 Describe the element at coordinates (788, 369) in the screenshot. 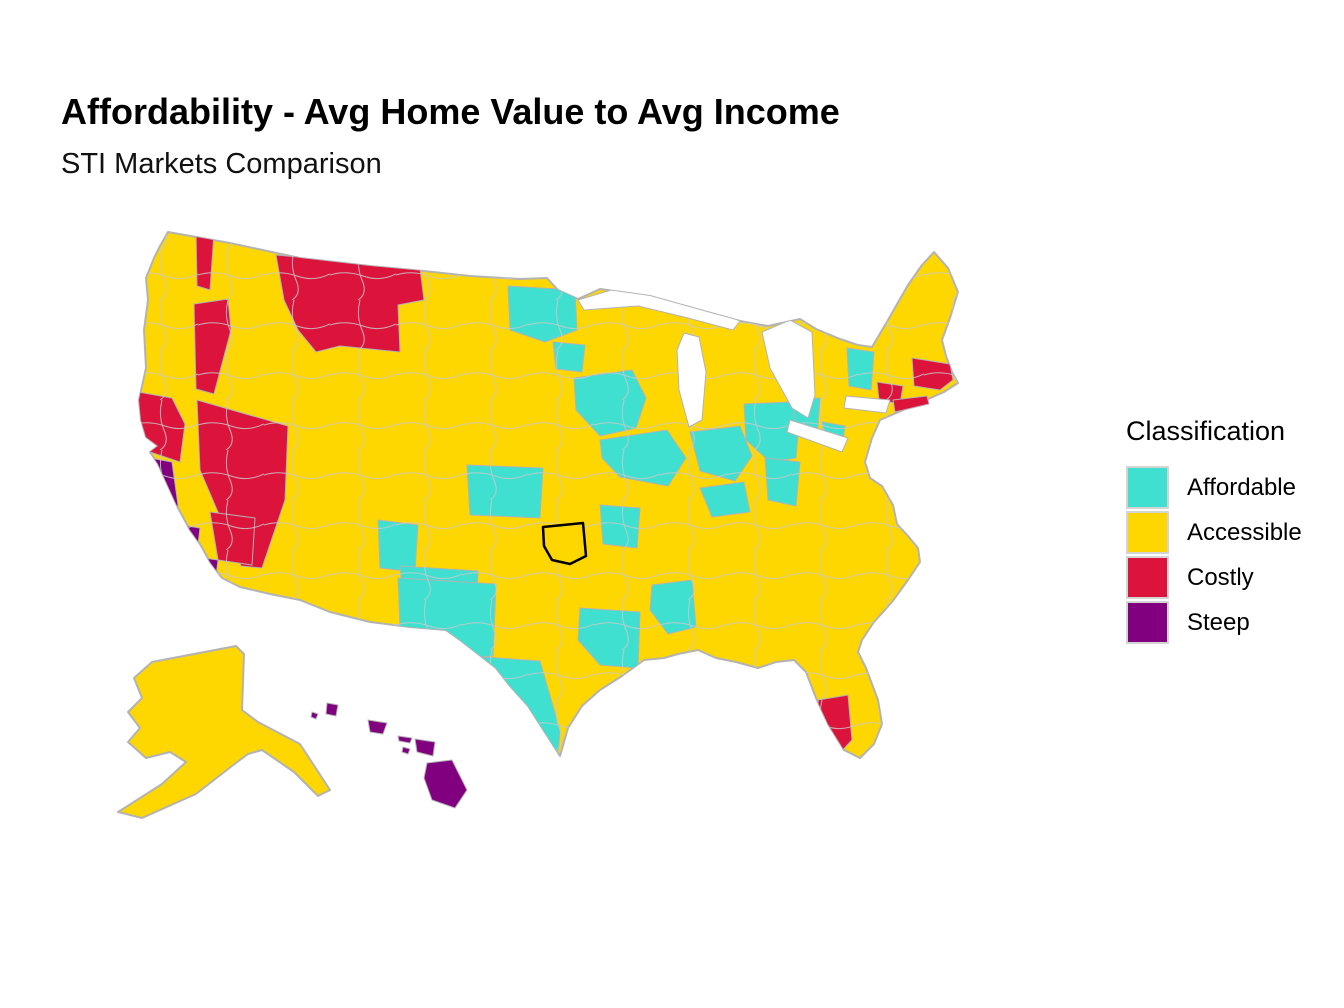

I see `lake-huron` at that location.